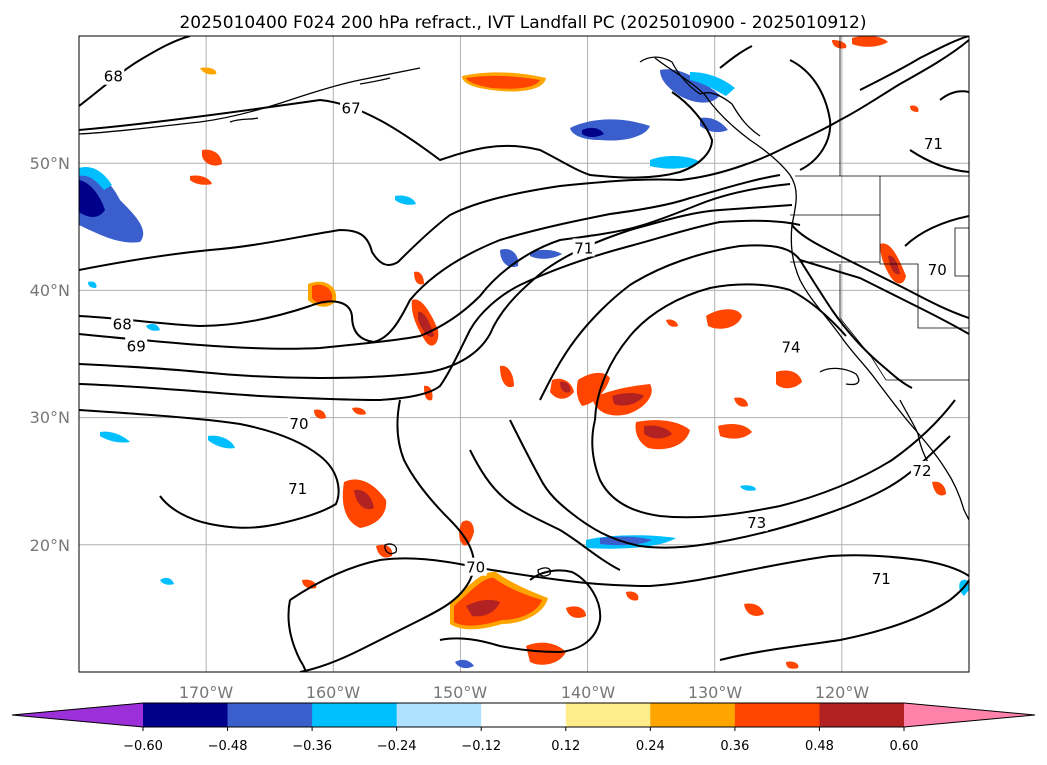  What do you see at coordinates (481, 746) in the screenshot?
I see `colorbar-tick-label: −0.12` at bounding box center [481, 746].